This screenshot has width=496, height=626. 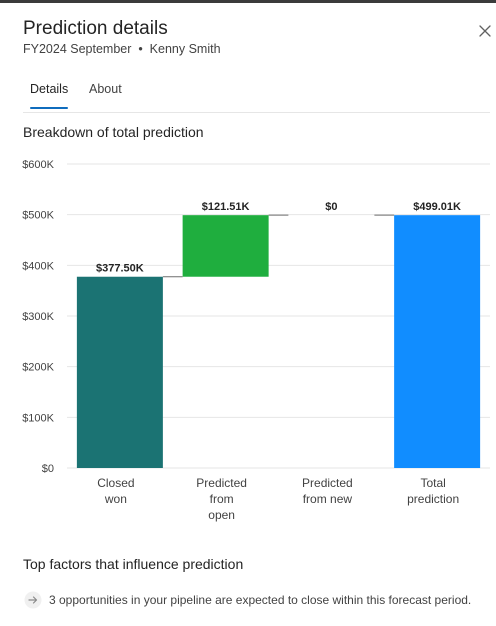 What do you see at coordinates (38, 418) in the screenshot?
I see `y-tick-label: $100K` at bounding box center [38, 418].